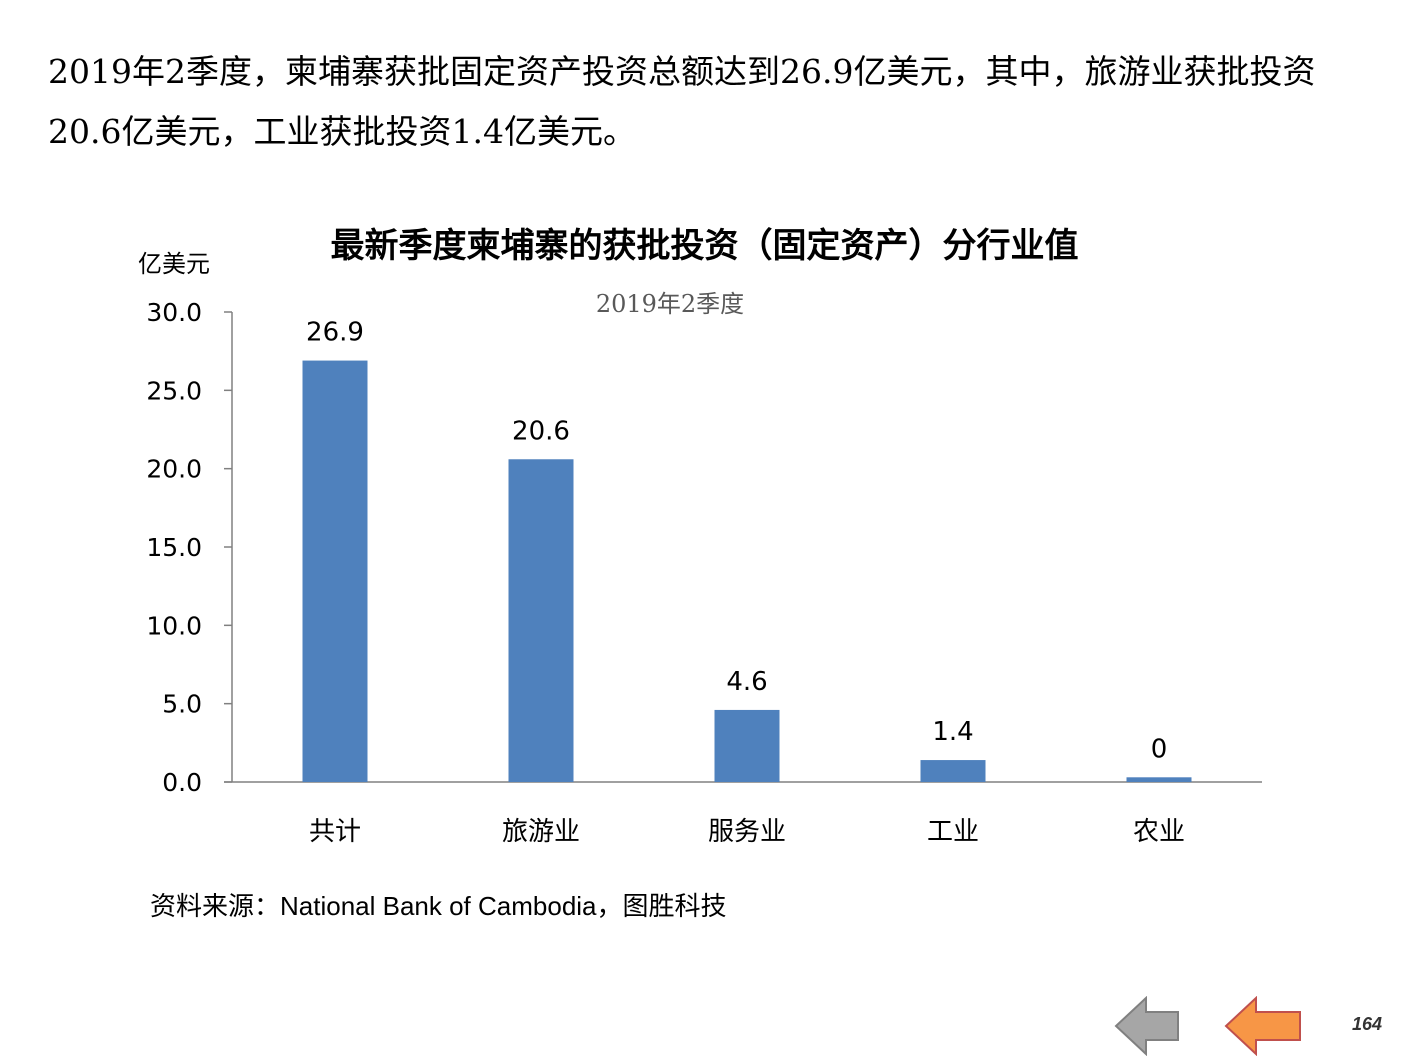  I want to click on chart-subtitle: 2019年2季度, so click(670, 304).